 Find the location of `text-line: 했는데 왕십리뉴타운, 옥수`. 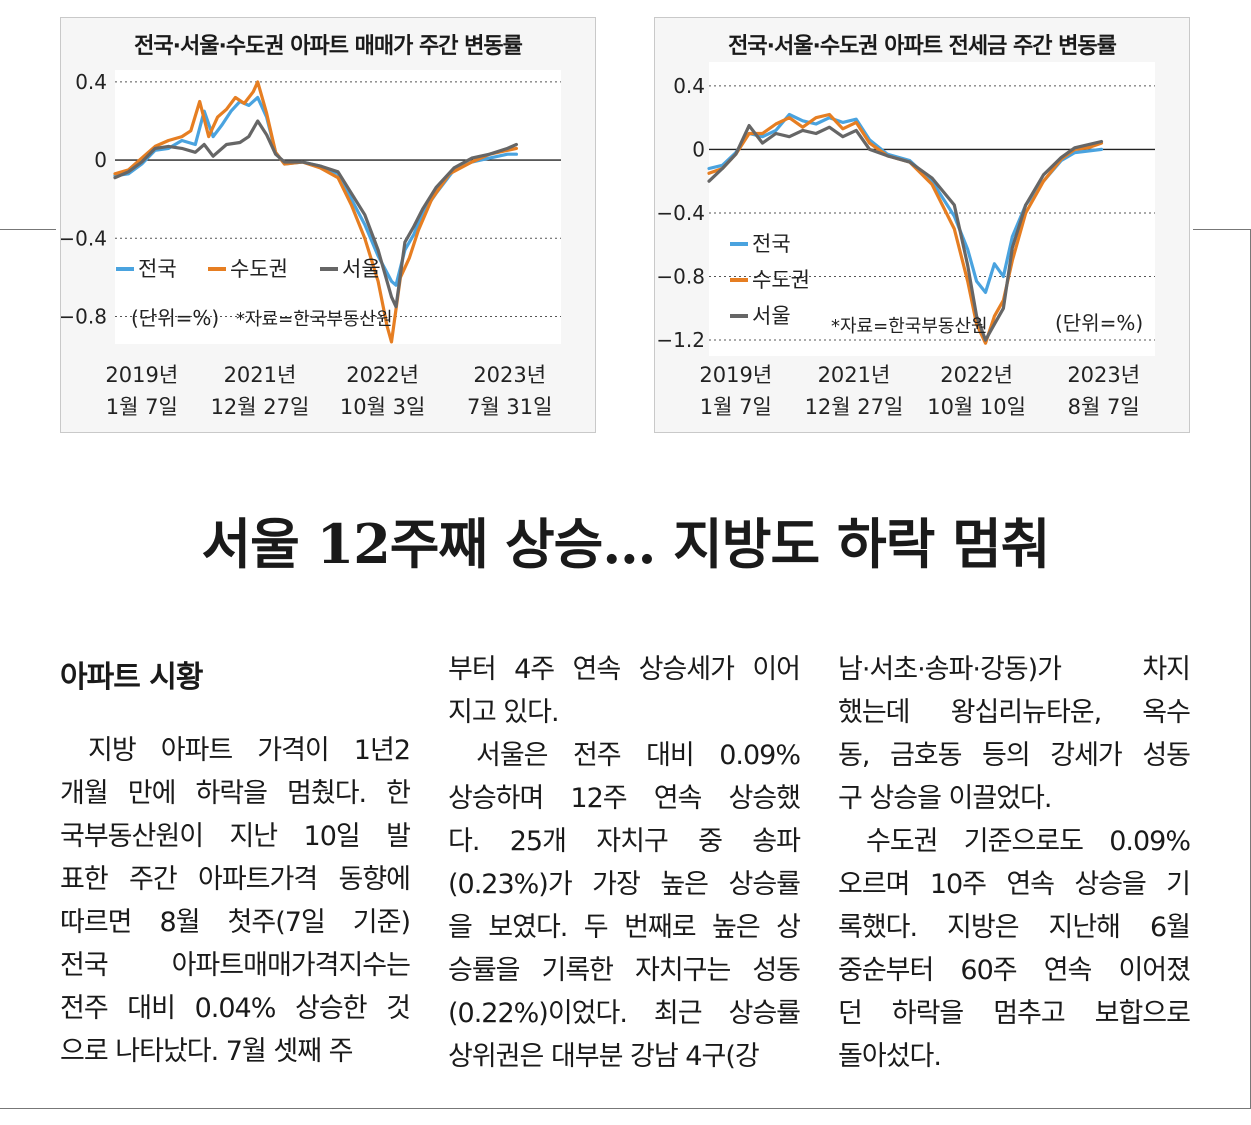

text-line: 했는데 왕십리뉴타운, 옥수 is located at coordinates (1014, 712).